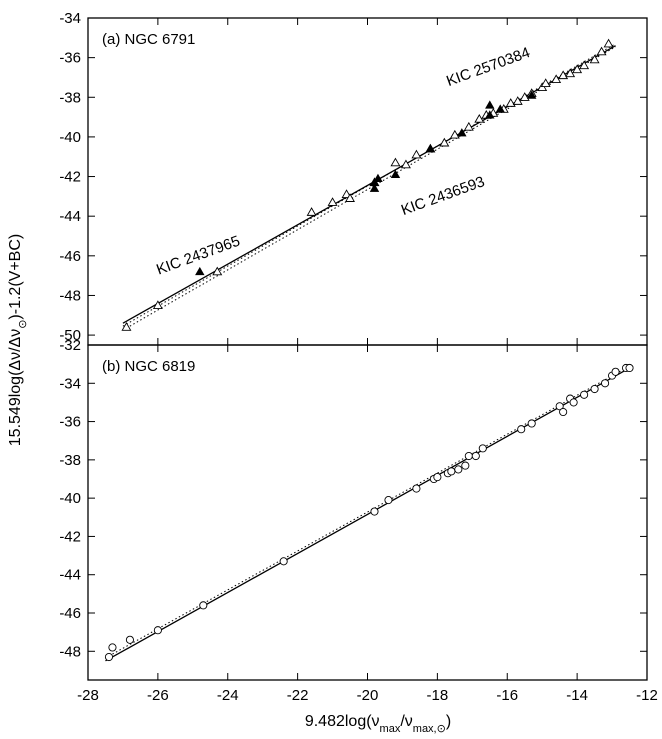 This screenshot has width=662, height=739. I want to click on y-tick-label-b: -48, so click(70, 651).